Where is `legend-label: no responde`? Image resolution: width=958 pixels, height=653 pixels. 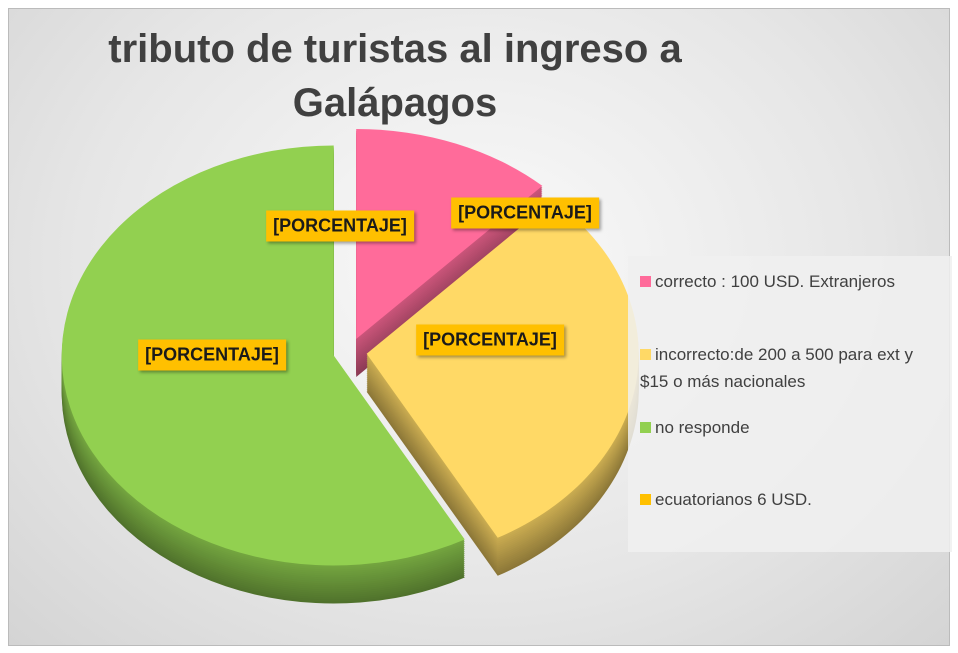 legend-label: no responde is located at coordinates (702, 427).